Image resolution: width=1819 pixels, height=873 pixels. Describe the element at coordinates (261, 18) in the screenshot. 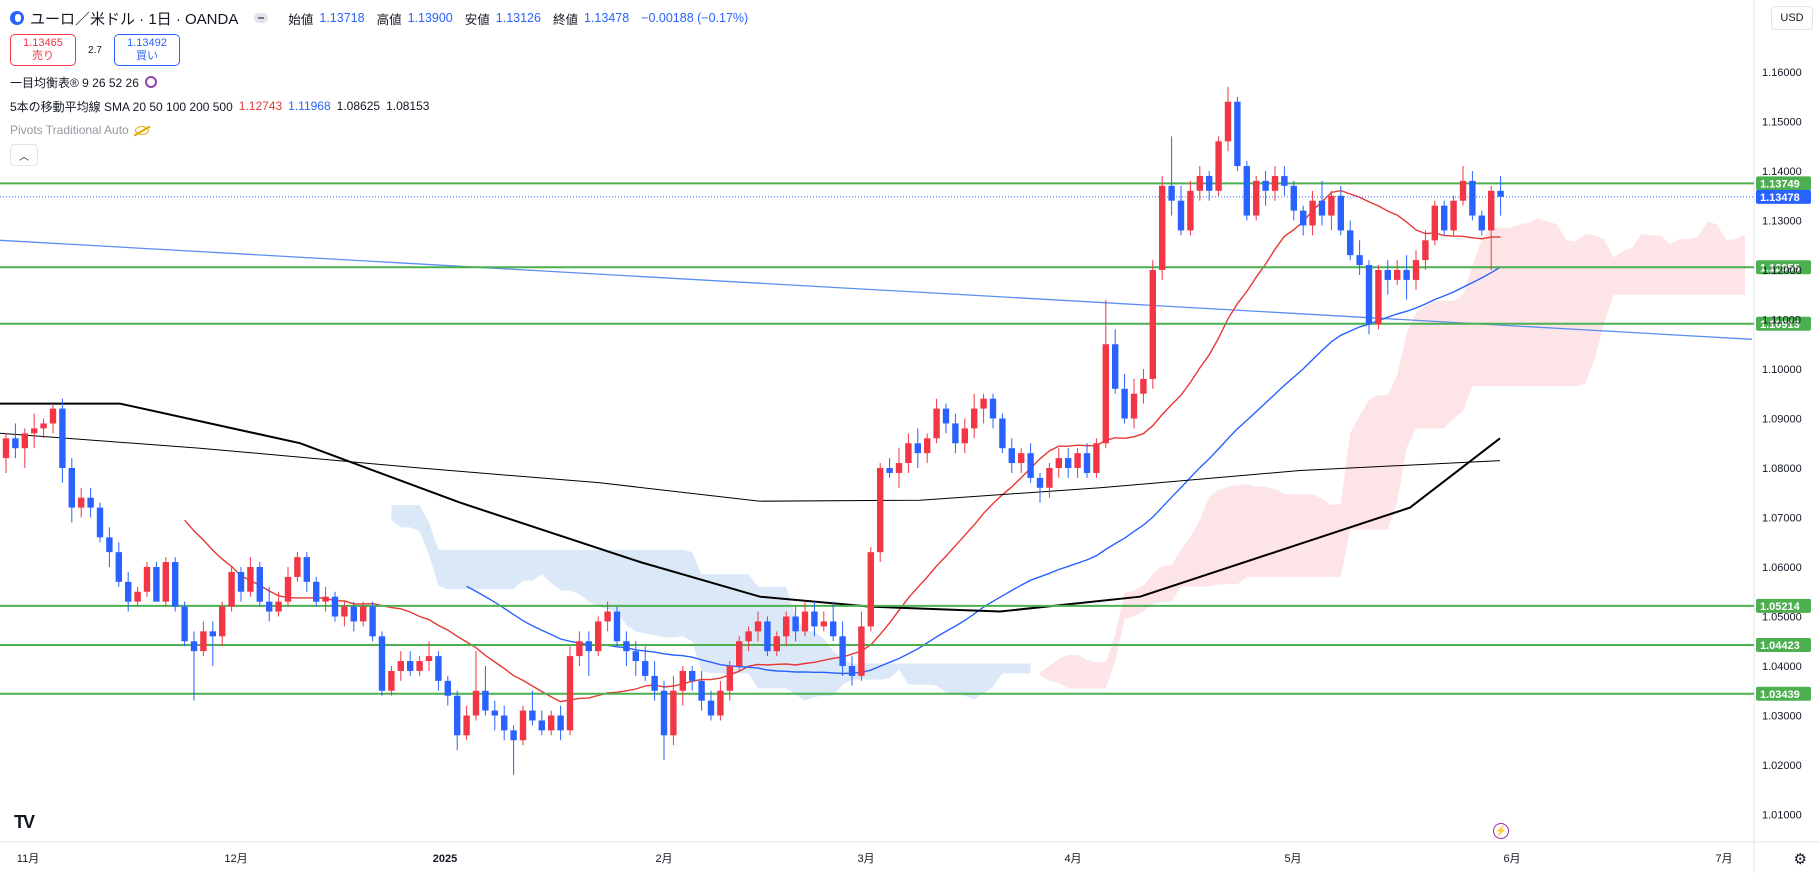

I see `more-icon` at that location.